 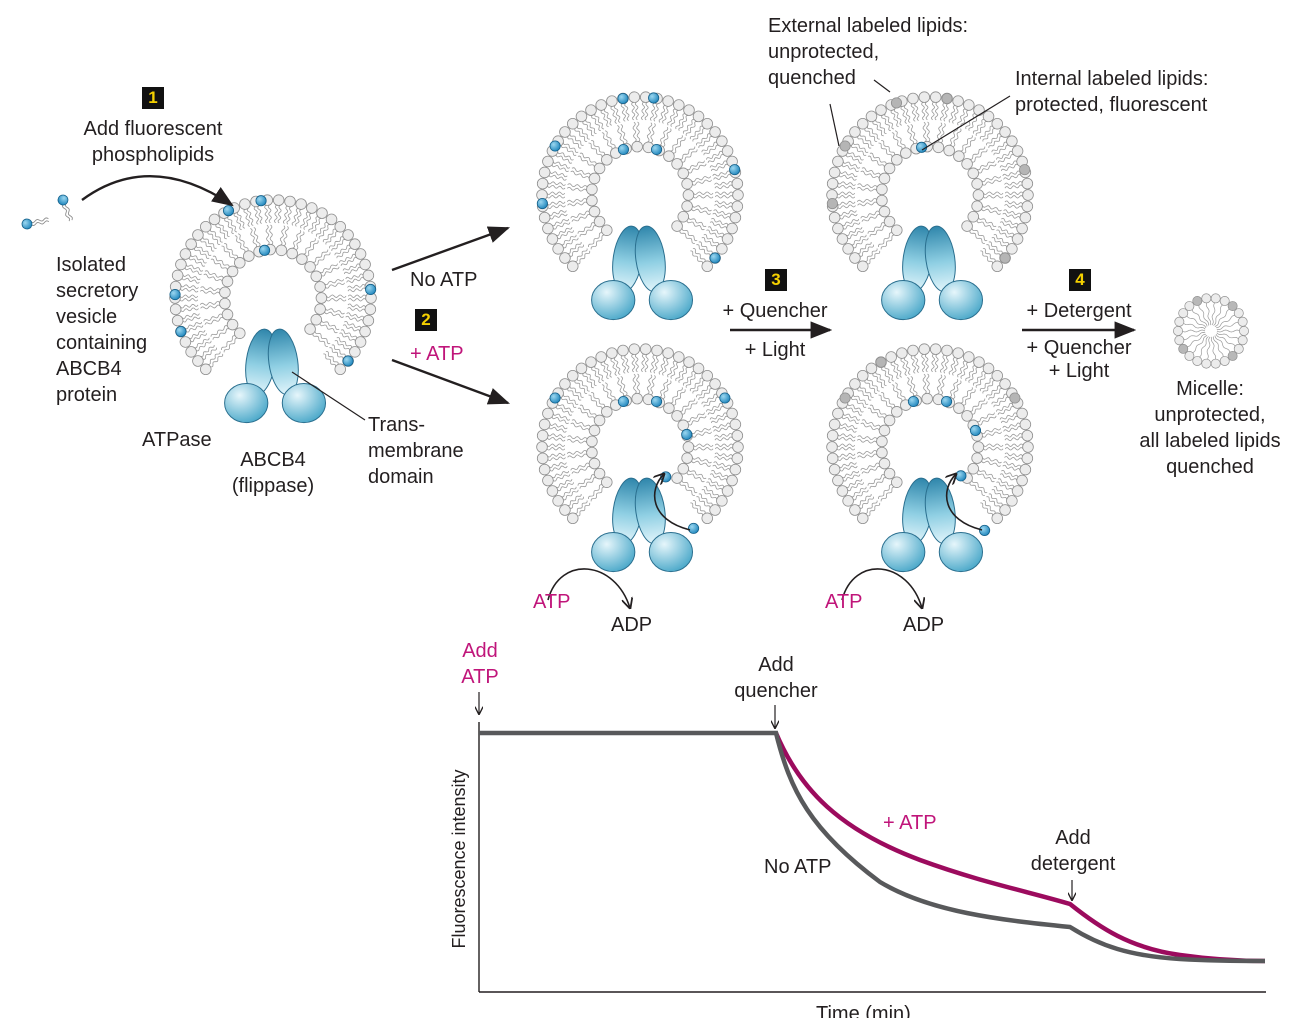 What do you see at coordinates (459, 859) in the screenshot?
I see `y-axis-label: Fluorescence intensity` at bounding box center [459, 859].